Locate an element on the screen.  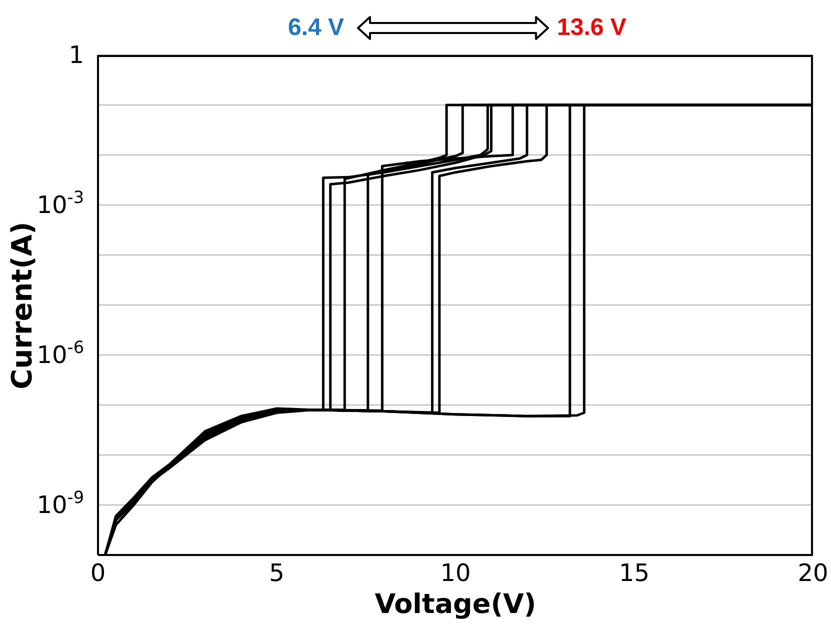
y-tick-label: 10$^{-6}$ is located at coordinates (60, 353).